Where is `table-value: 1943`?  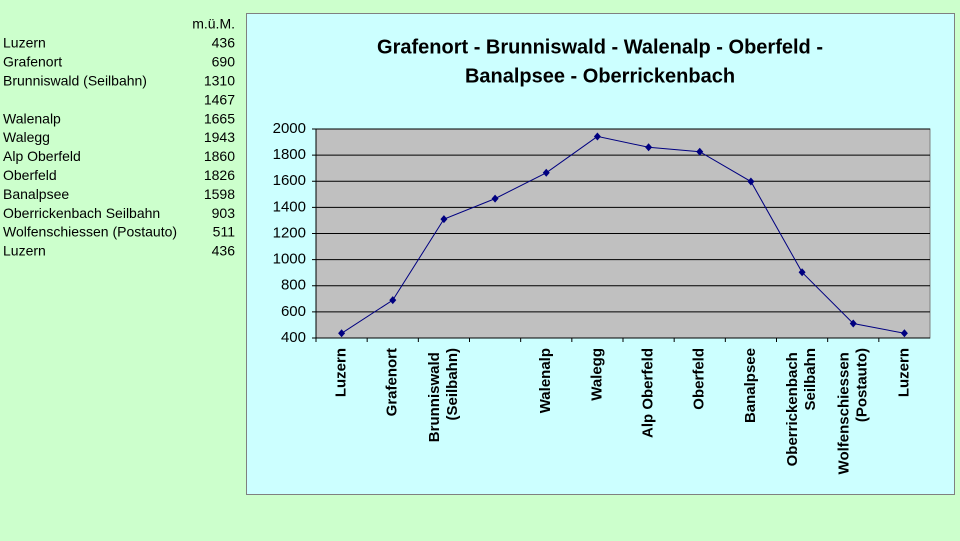 table-value: 1943 is located at coordinates (219, 137).